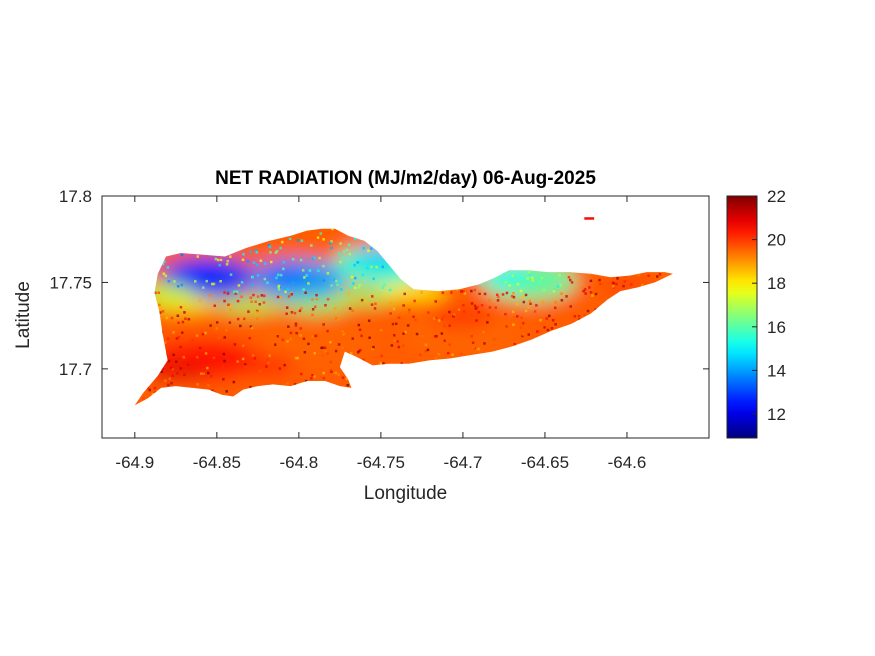  I want to click on y-tick-label: 17.75, so click(70, 282).